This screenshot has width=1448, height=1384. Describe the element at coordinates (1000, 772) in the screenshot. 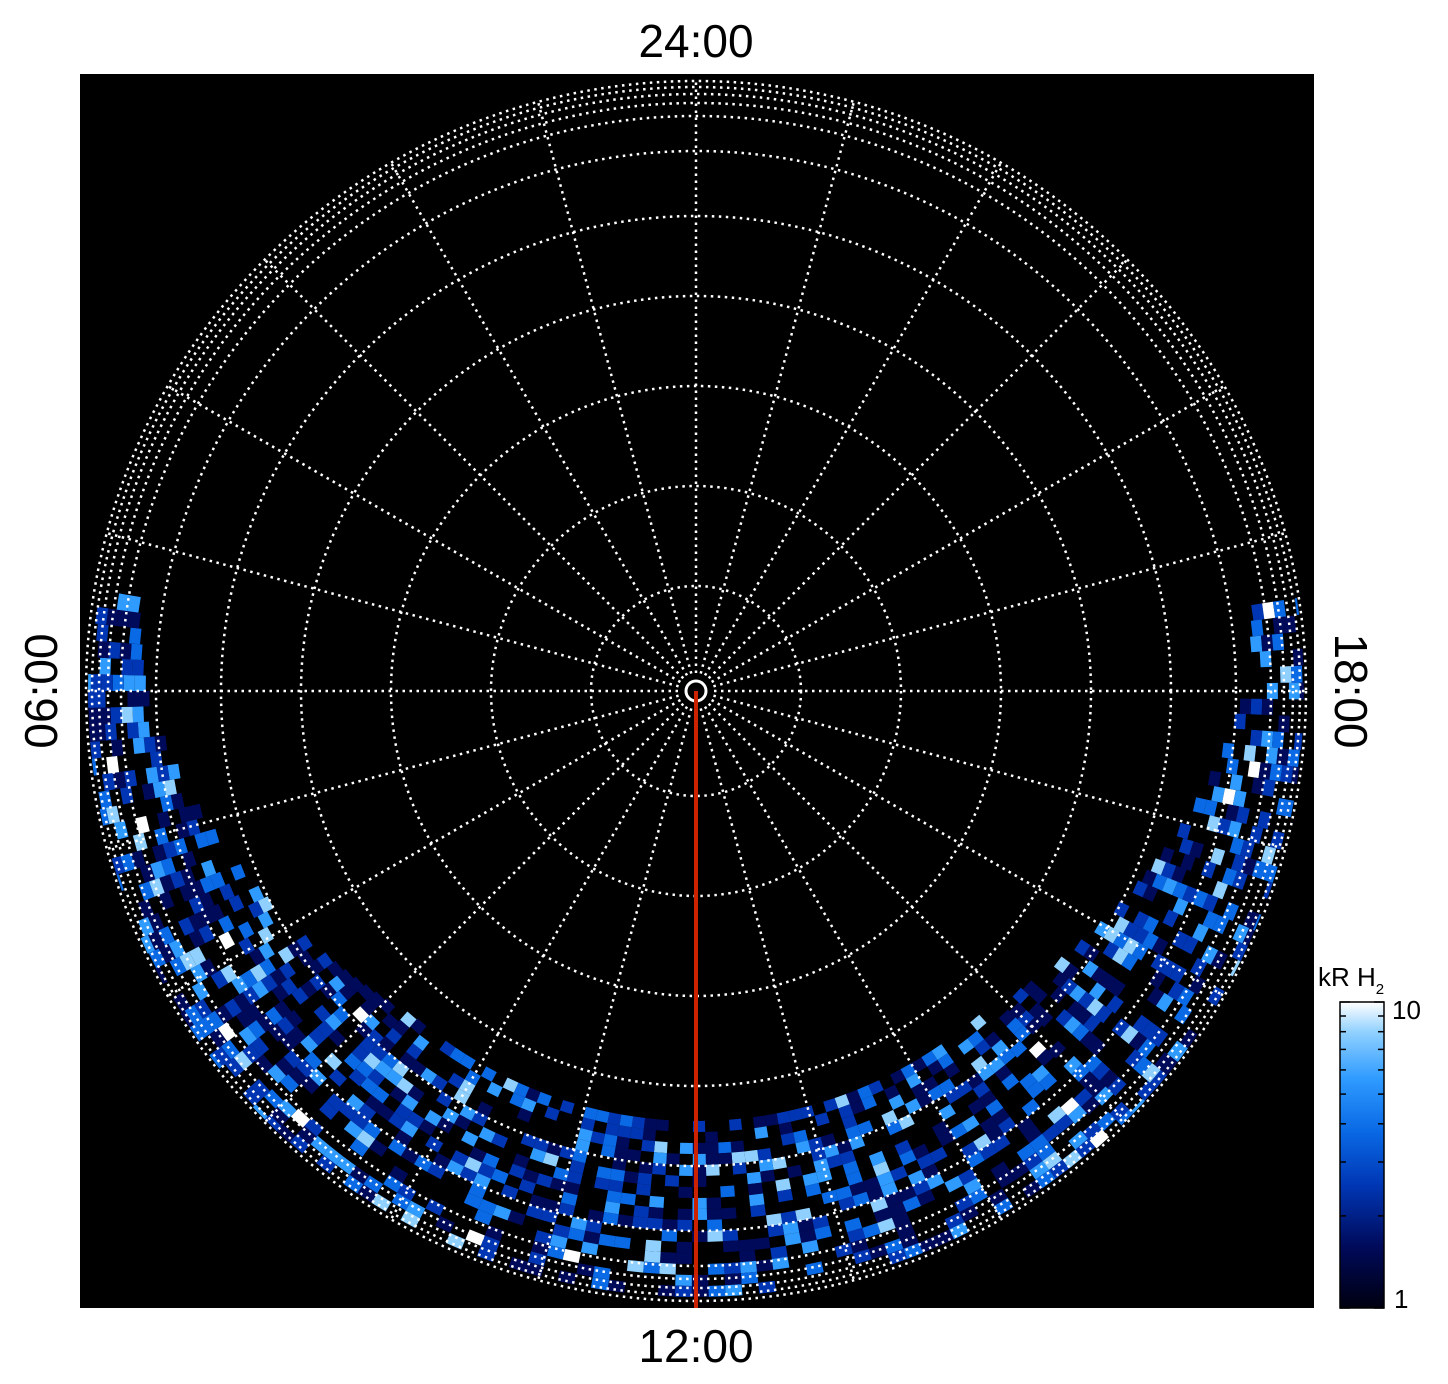

I see `grid-spoke` at that location.